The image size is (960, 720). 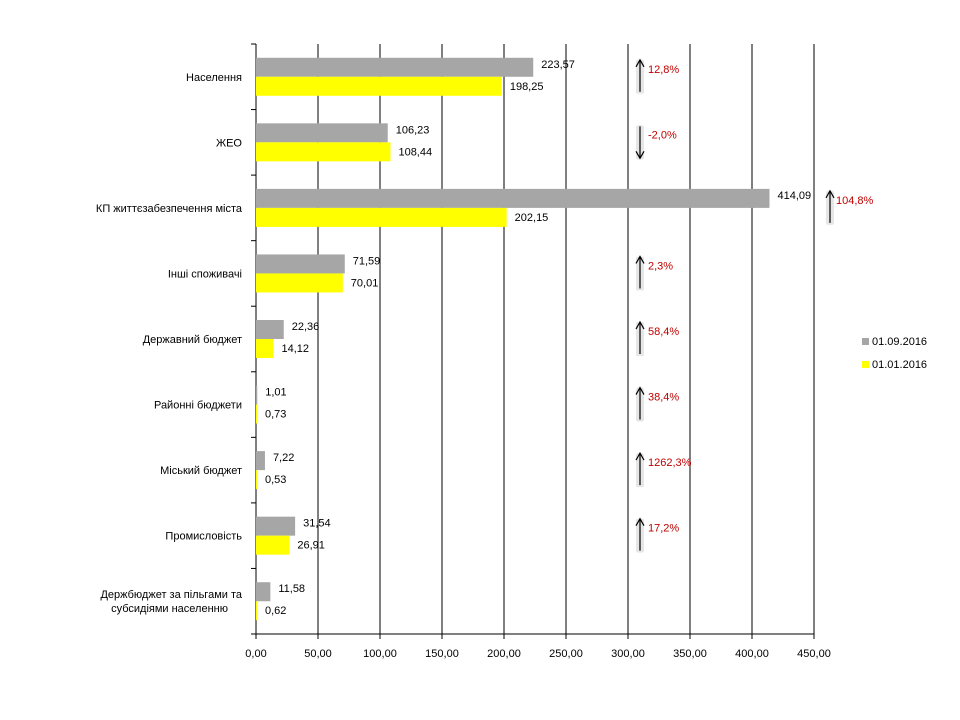 What do you see at coordinates (527, 87) in the screenshot?
I see `data-label-series-2: 198,25` at bounding box center [527, 87].